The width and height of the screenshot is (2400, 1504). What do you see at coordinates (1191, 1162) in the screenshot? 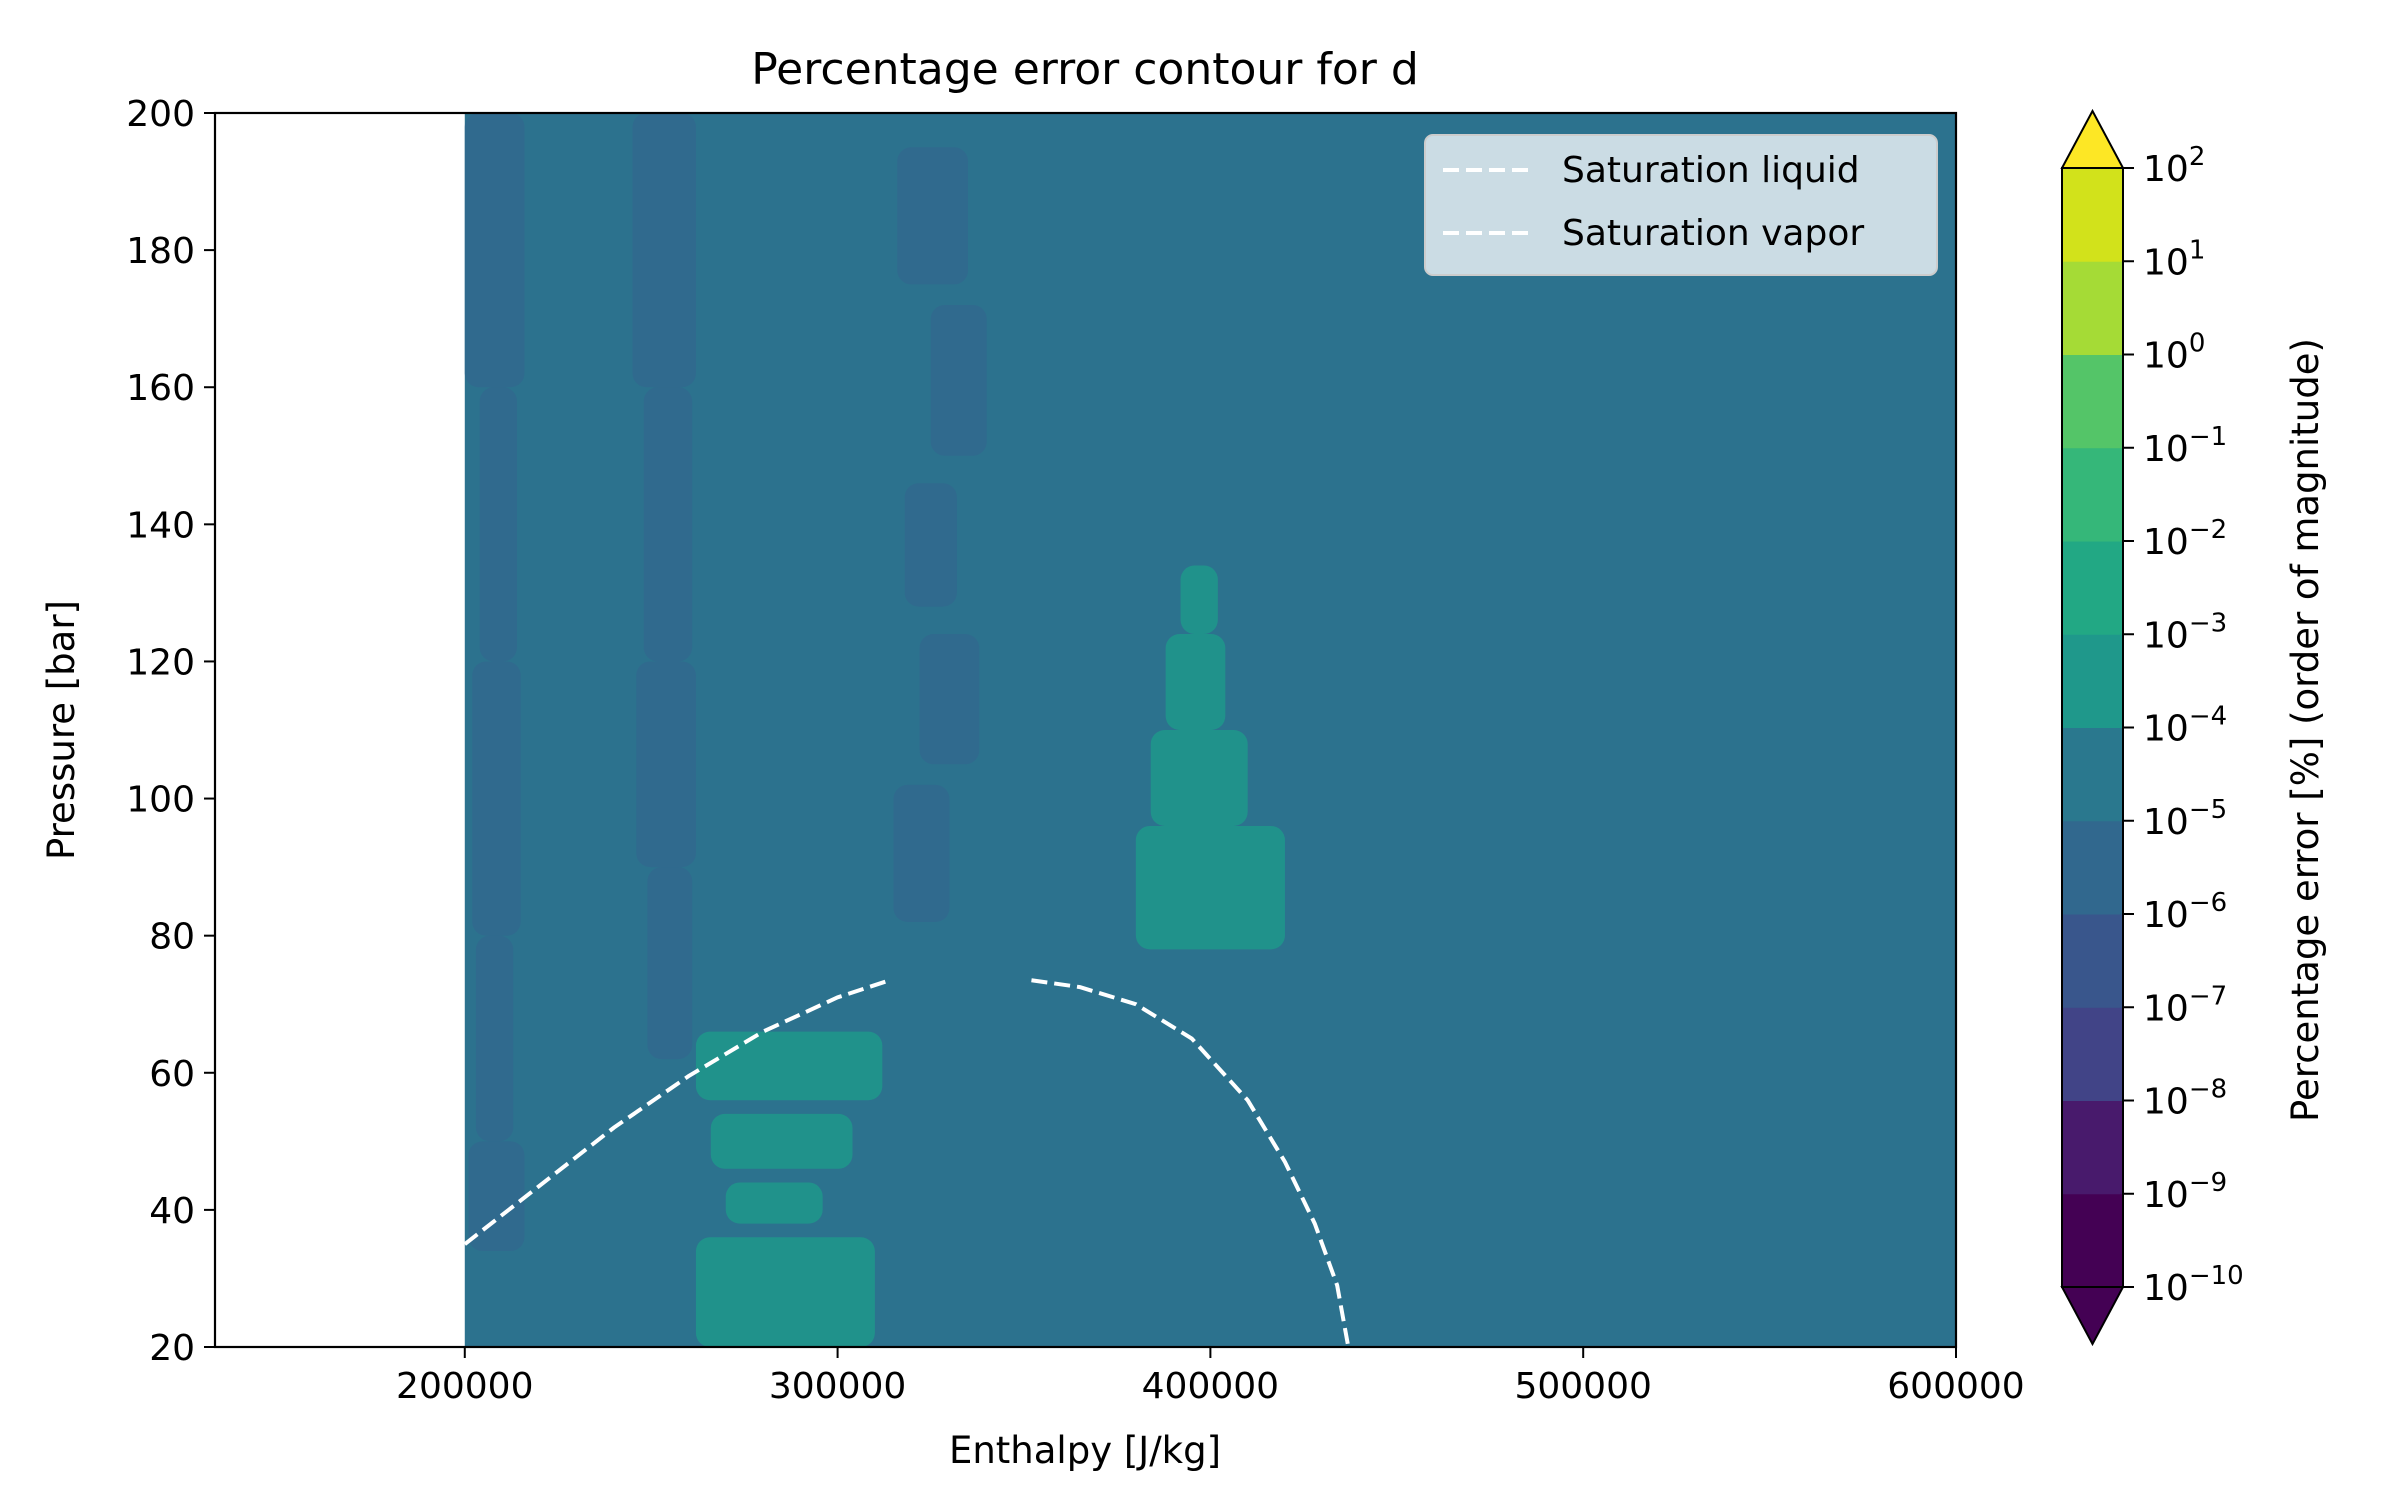
I see `series-line-saturation-vapor` at bounding box center [1191, 1162].